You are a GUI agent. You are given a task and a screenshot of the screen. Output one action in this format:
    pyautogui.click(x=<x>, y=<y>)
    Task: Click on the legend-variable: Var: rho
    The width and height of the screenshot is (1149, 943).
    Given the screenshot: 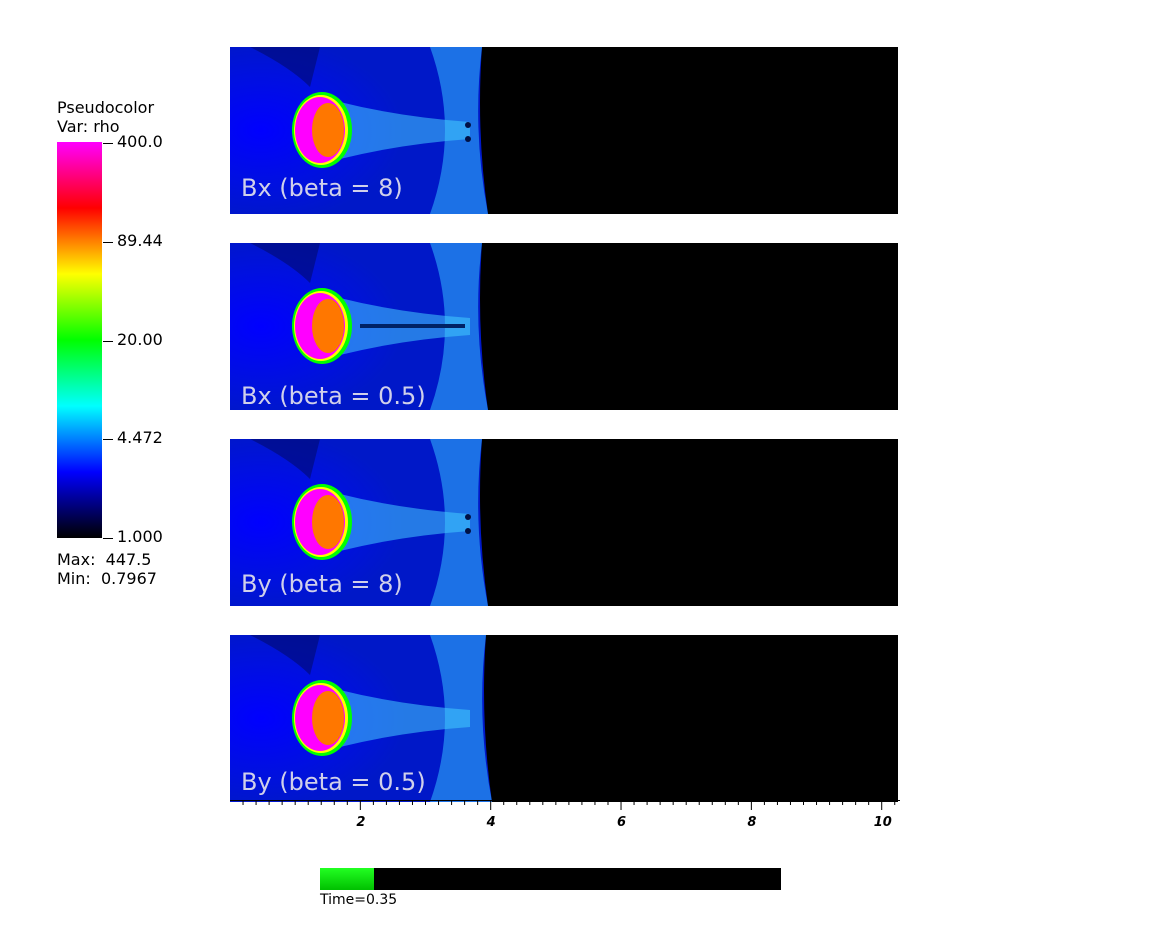 What is the action you would take?
    pyautogui.click(x=88, y=126)
    